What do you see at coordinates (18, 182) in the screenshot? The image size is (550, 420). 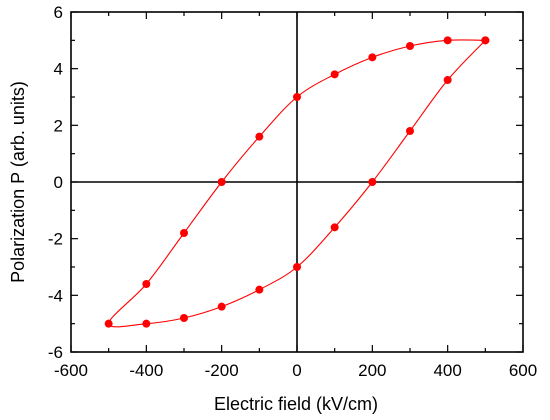 I see `y-axis-label: Polarization P (arb. units)` at bounding box center [18, 182].